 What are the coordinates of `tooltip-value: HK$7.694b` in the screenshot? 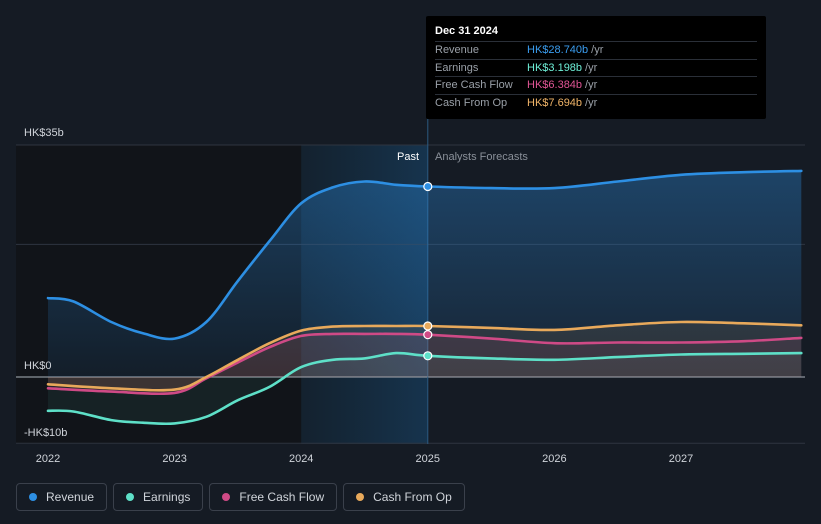 It's located at (555, 102).